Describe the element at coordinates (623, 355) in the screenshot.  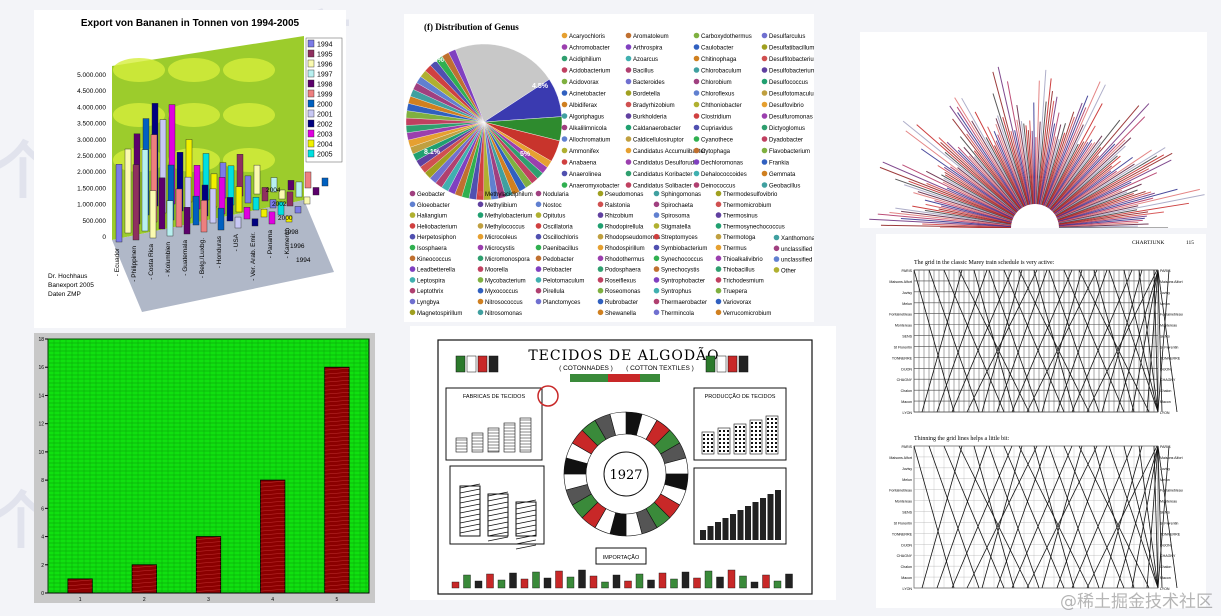
I see `chart-title: TECIDOS DE ALGODÃO` at that location.